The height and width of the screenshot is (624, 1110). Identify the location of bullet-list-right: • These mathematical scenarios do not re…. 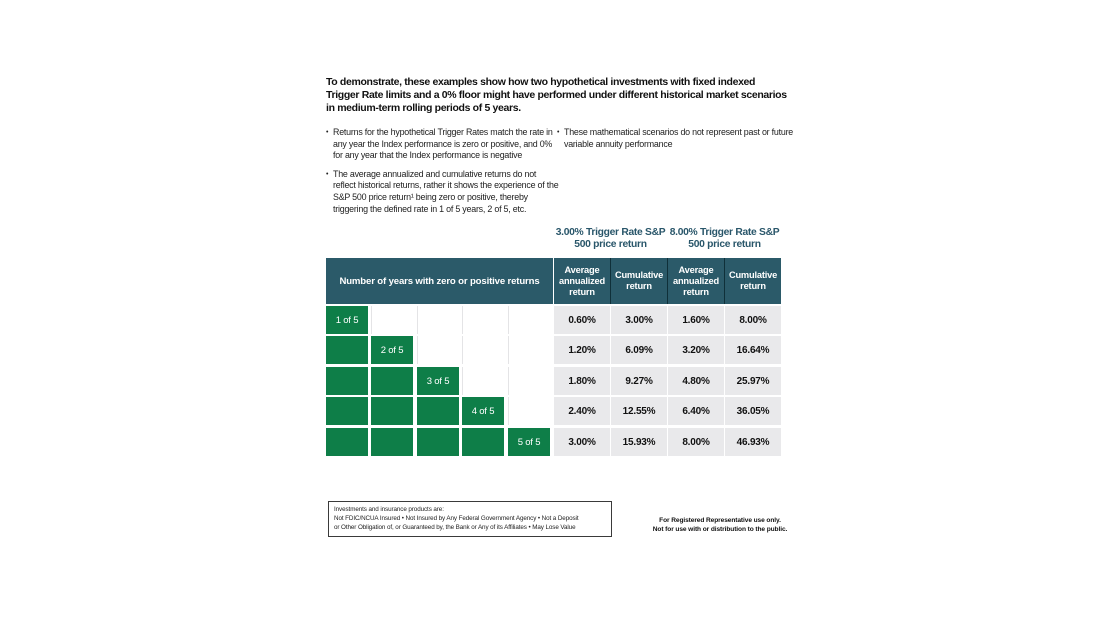
(676, 142).